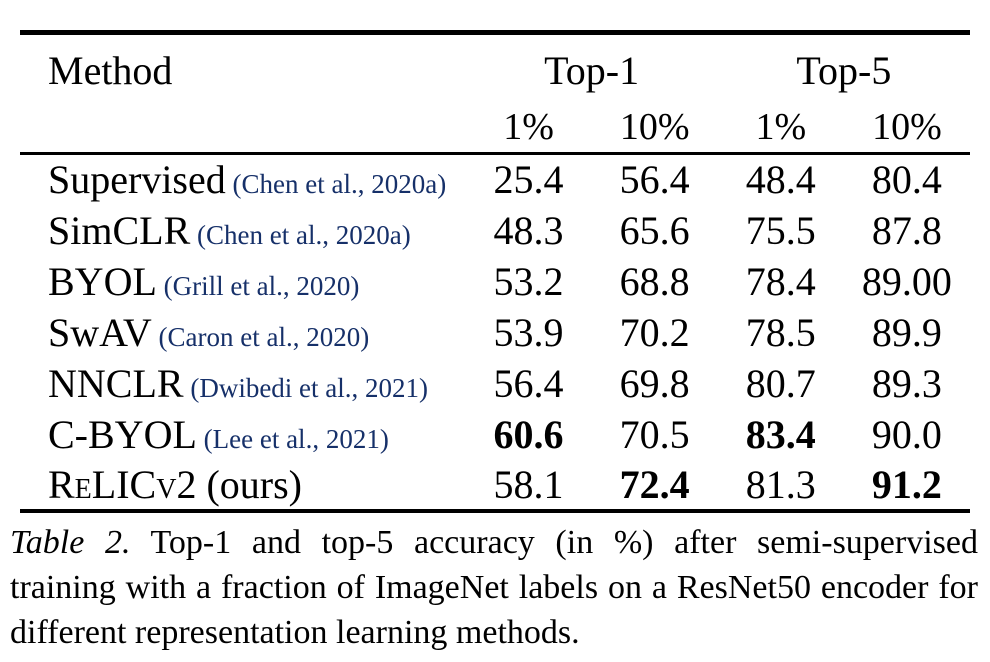  I want to click on value-cell: 53.9, so click(528, 332).